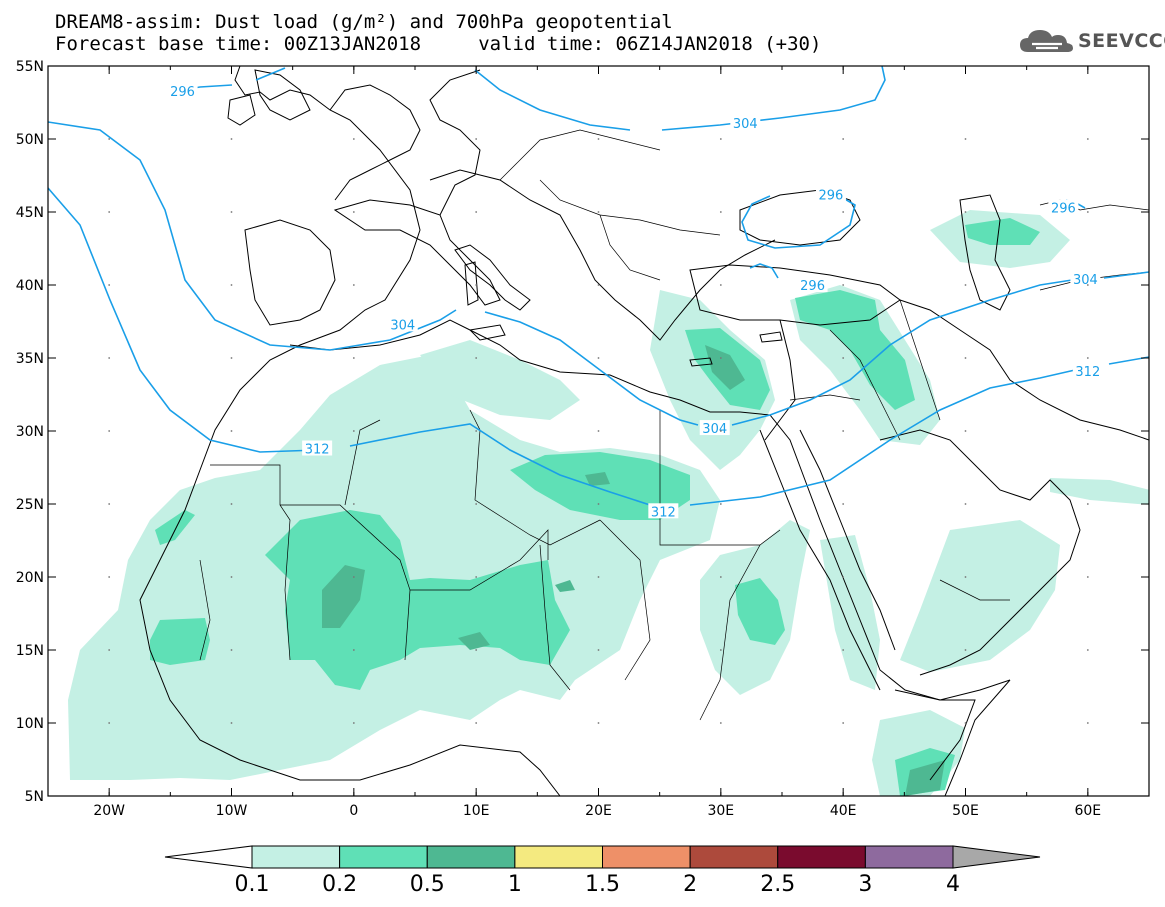 The width and height of the screenshot is (1165, 907). I want to click on latitude-labels: 55N 50N 45N 40N 35N 30N 25N 20N 15N 10N 5N, so click(30, 432).